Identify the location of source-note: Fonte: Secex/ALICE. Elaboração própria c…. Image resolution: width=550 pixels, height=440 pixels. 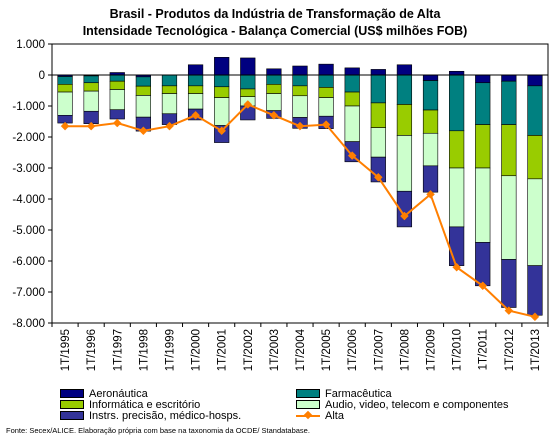
(158, 430).